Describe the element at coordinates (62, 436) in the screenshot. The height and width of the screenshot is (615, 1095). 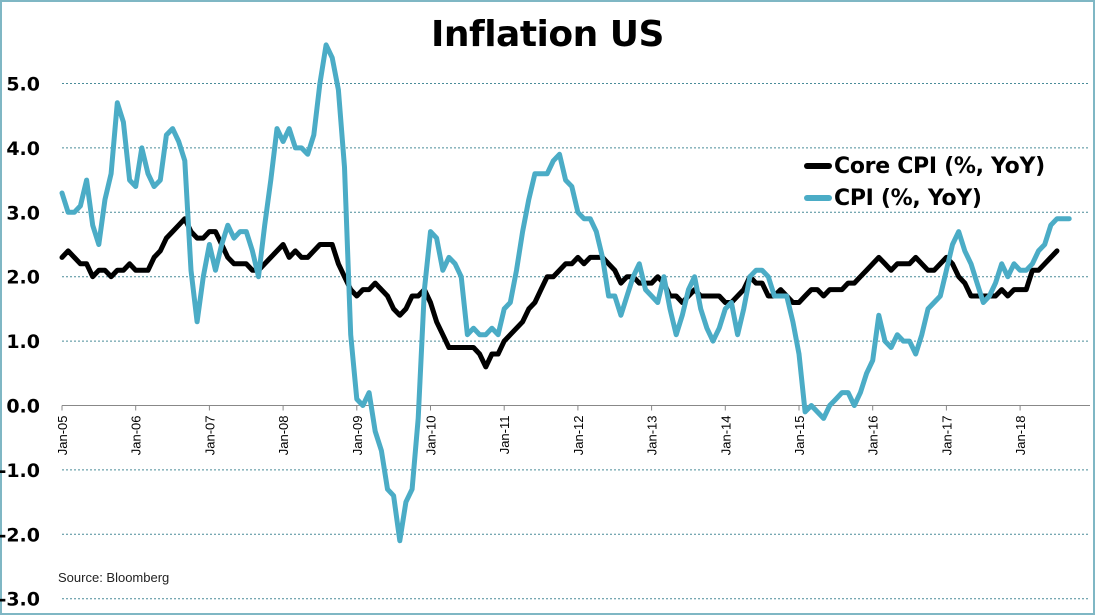
I see `x-tick-label: Jan-05` at that location.